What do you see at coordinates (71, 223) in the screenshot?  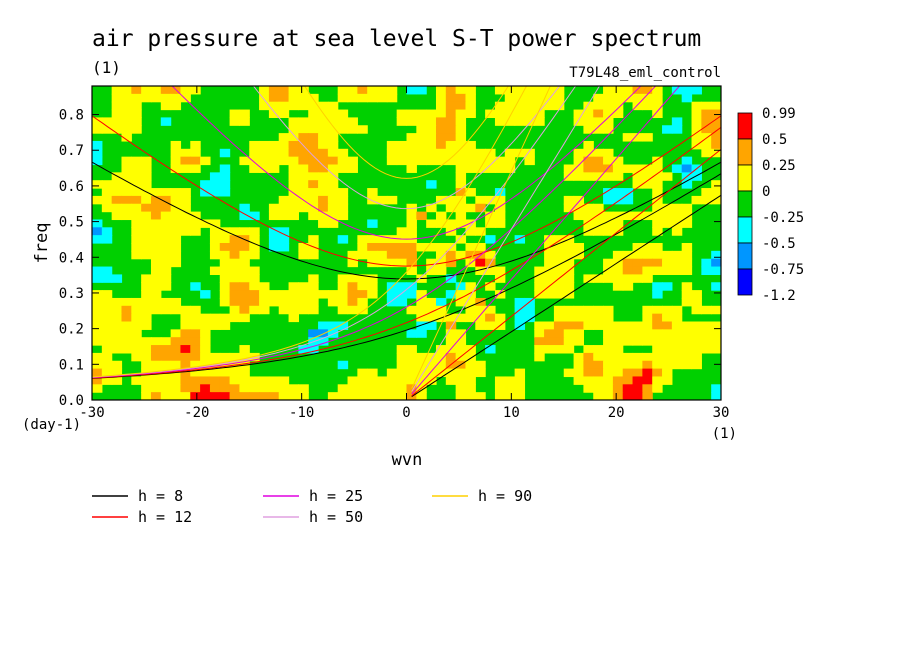 I see `y-tick-label: 0.5` at bounding box center [71, 223].